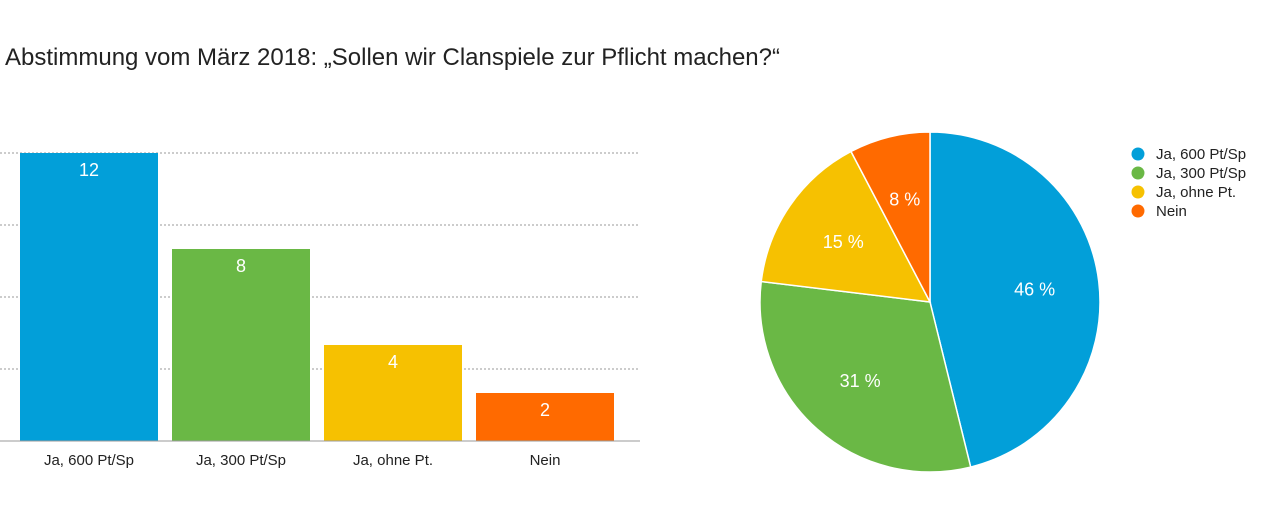  I want to click on legend-label: Ja, 600 Pt/Sp, so click(1201, 154).